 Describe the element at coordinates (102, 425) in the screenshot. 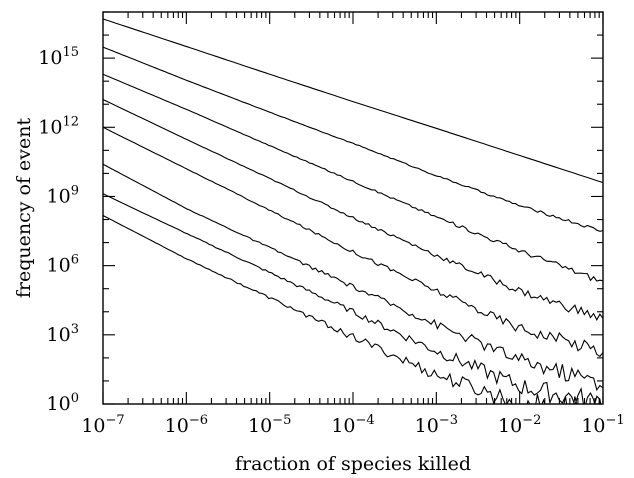

I see `x-tick-label: 10⁻⁷` at that location.